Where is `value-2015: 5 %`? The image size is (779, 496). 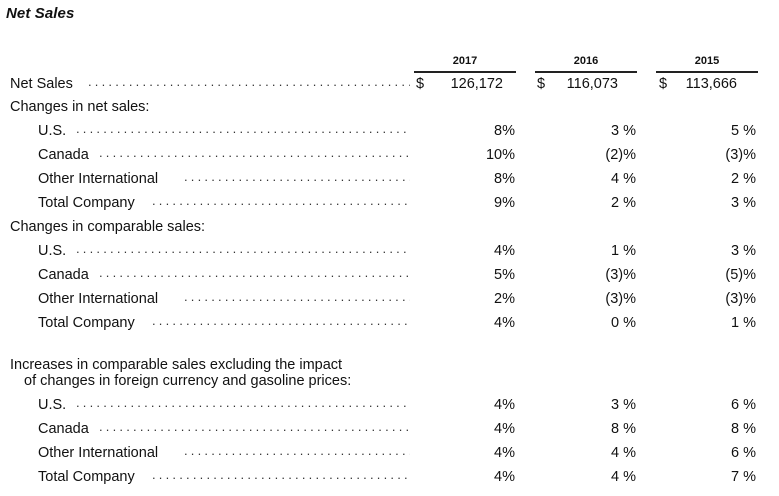
value-2015: 5 % is located at coordinates (743, 131).